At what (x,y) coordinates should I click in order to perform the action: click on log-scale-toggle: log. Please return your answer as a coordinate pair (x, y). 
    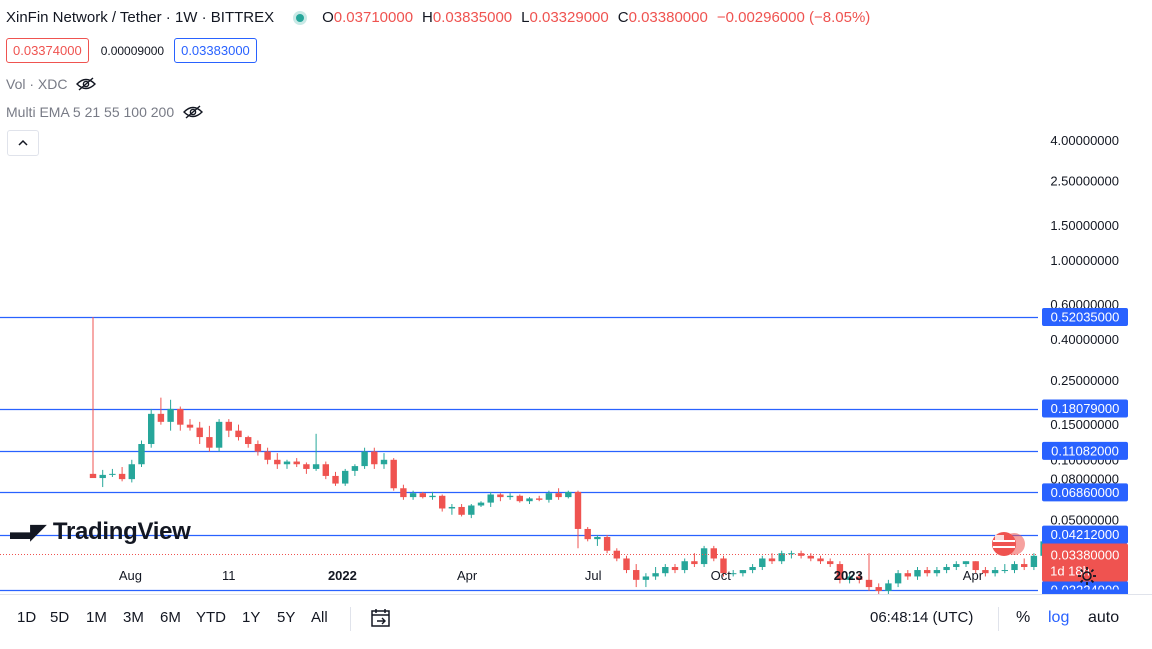
    Looking at the image, I should click on (1059, 617).